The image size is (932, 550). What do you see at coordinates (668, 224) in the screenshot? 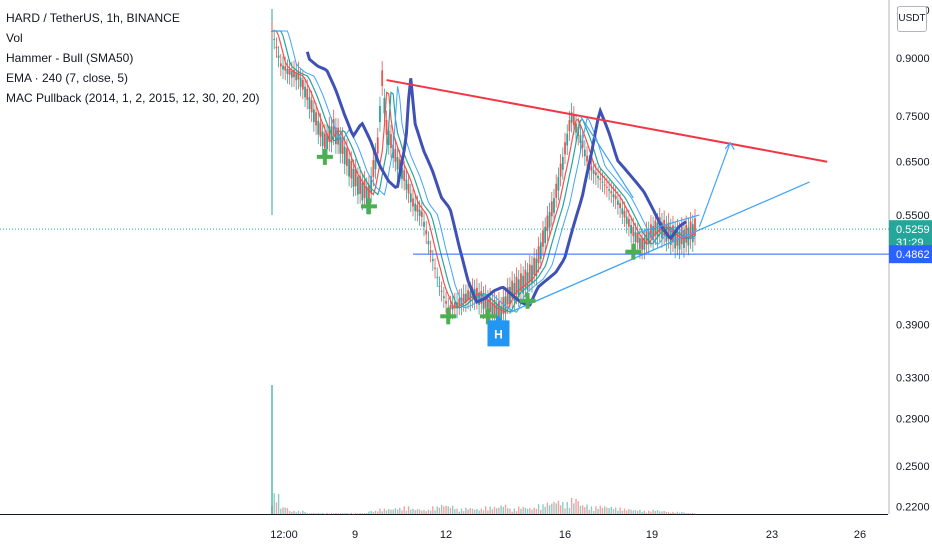
I see `projection-line` at bounding box center [668, 224].